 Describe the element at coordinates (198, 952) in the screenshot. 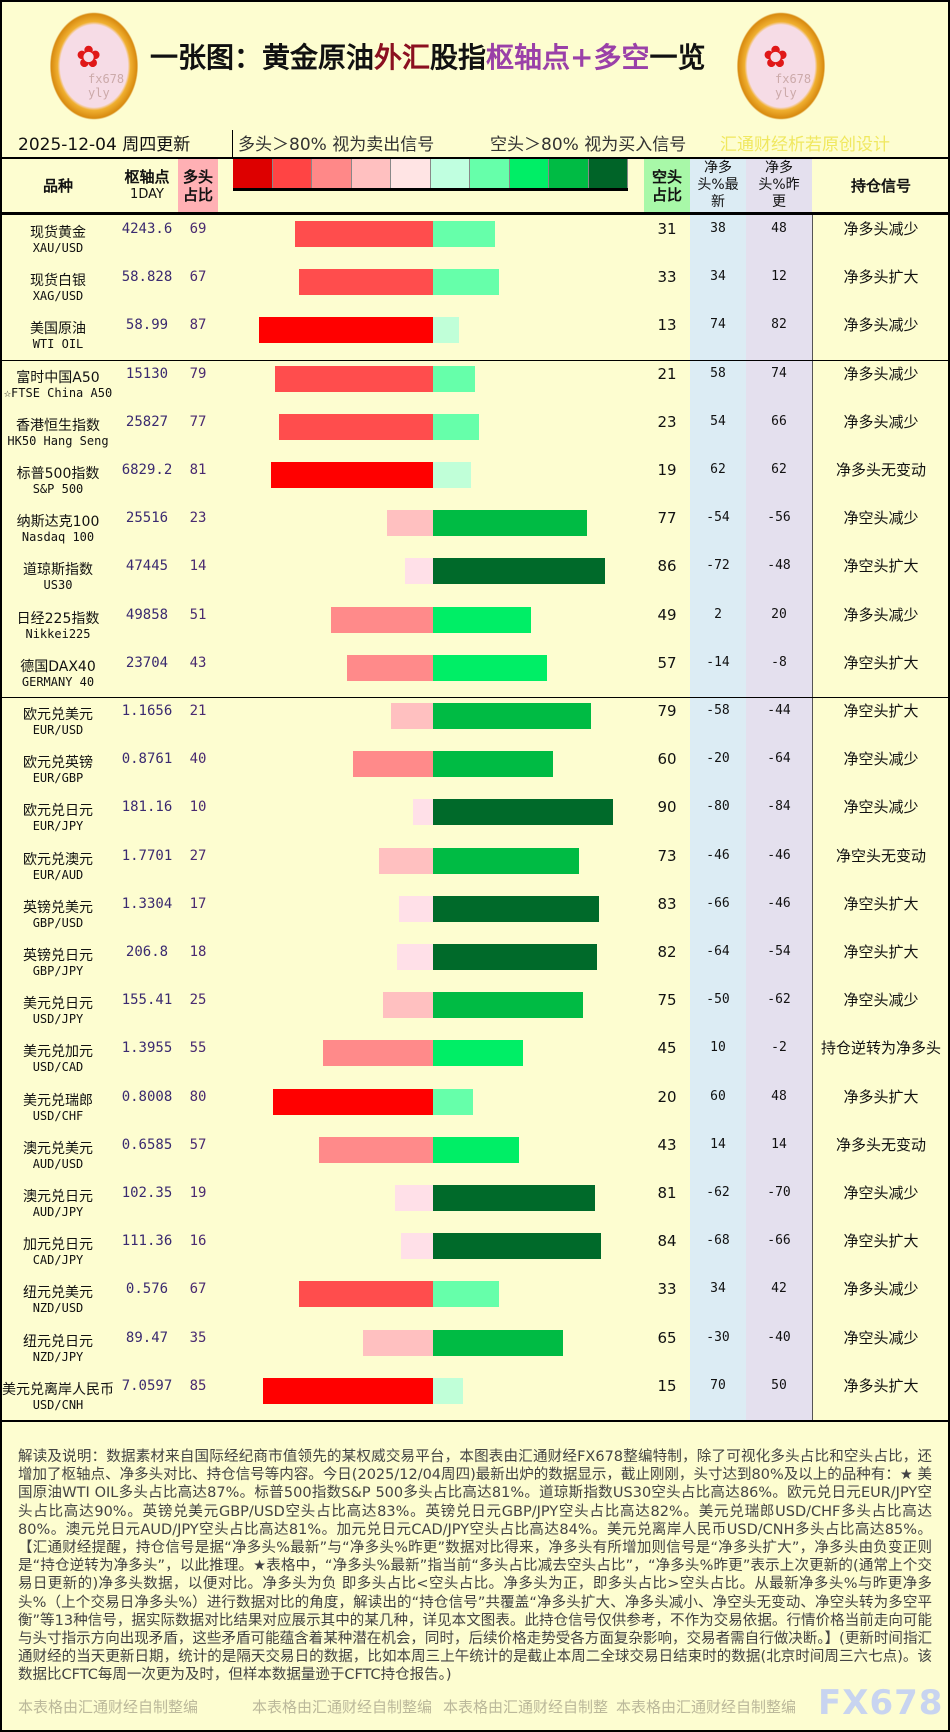

I see `long-percent: 18` at that location.